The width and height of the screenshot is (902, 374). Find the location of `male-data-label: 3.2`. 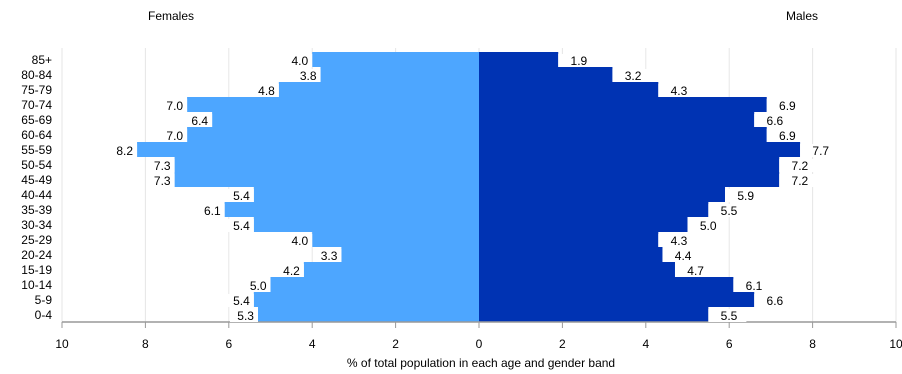

male-data-label: 3.2 is located at coordinates (633, 76).